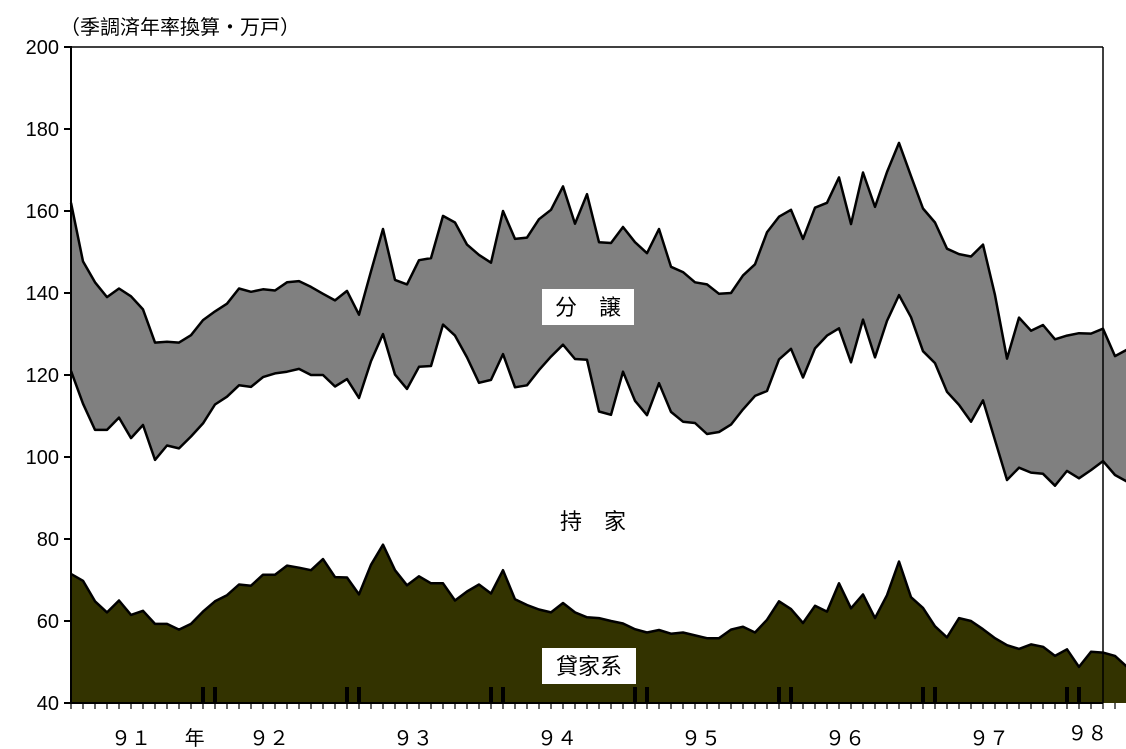 The image size is (1126, 749). What do you see at coordinates (701, 738) in the screenshot?
I see `x-tick-label: ９５` at bounding box center [701, 738].